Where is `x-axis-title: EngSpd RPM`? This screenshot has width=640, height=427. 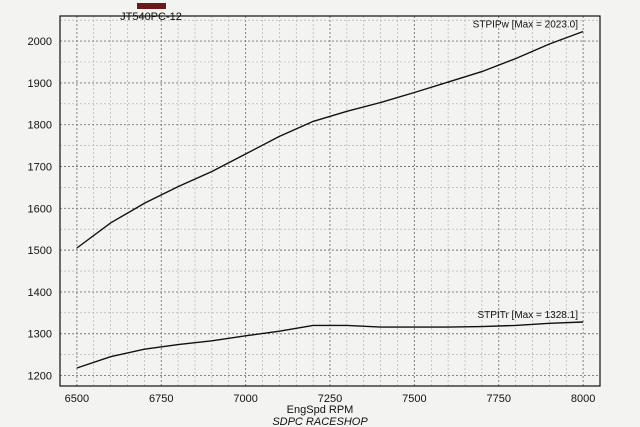
x-axis-title: EngSpd RPM is located at coordinates (320, 410).